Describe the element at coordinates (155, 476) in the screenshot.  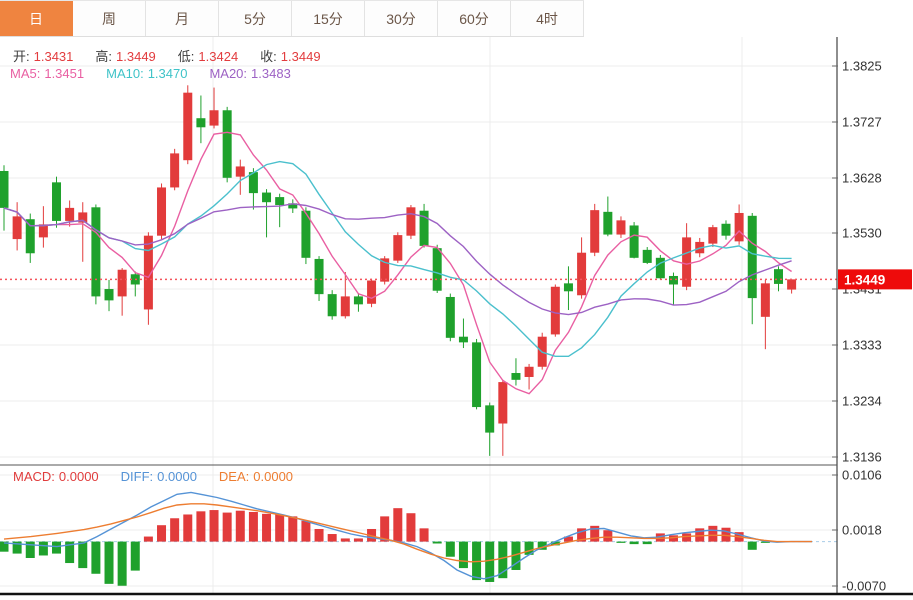
I see `macd-legend: MACD: 0.0000 DIFF: 0.0000 DEA: 0.0000` at that location.